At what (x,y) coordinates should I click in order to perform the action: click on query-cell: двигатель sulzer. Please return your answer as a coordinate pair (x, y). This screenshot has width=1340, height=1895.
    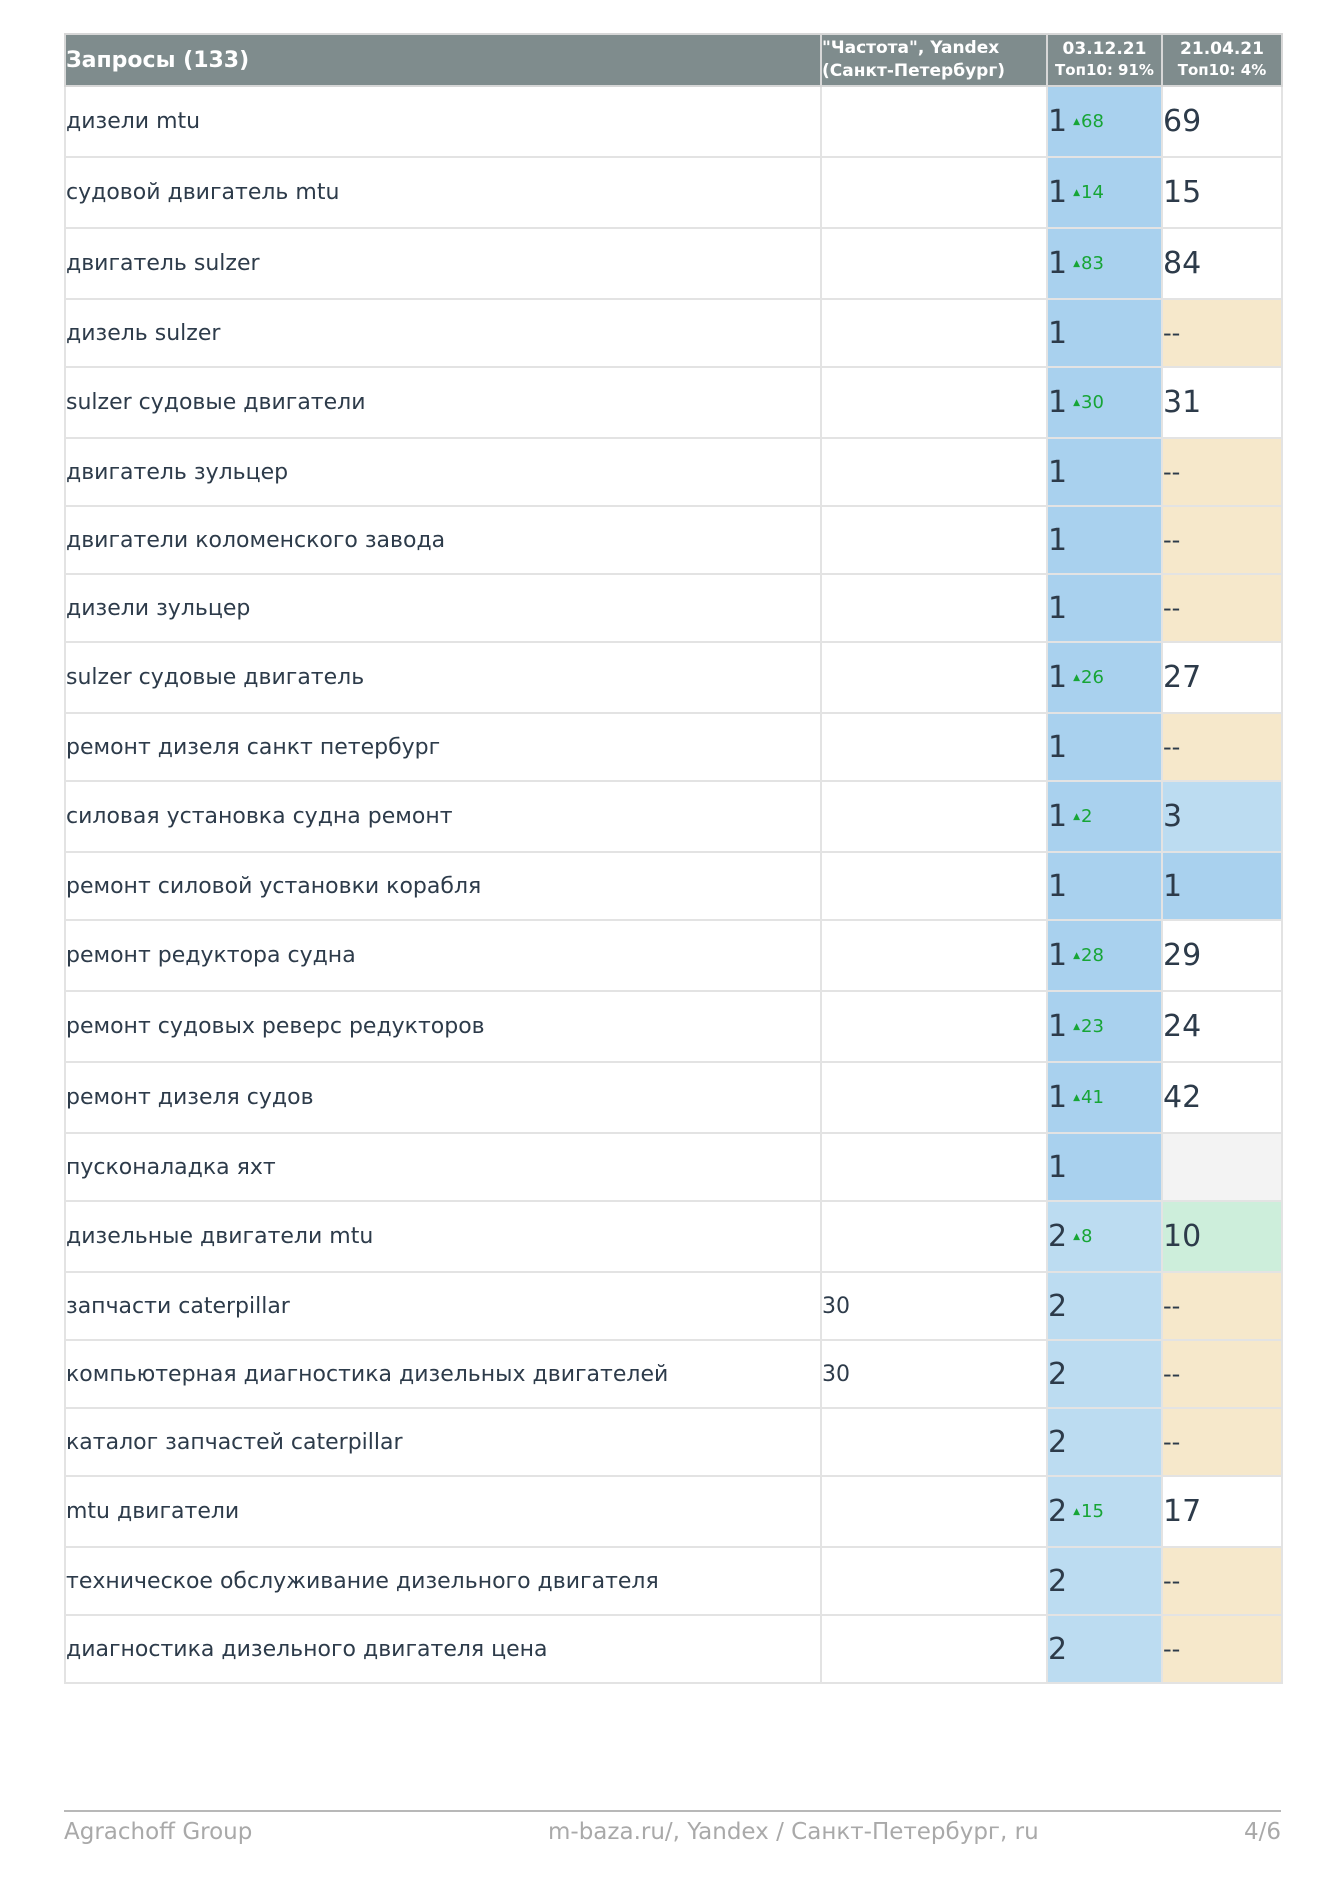
    Looking at the image, I should click on (443, 263).